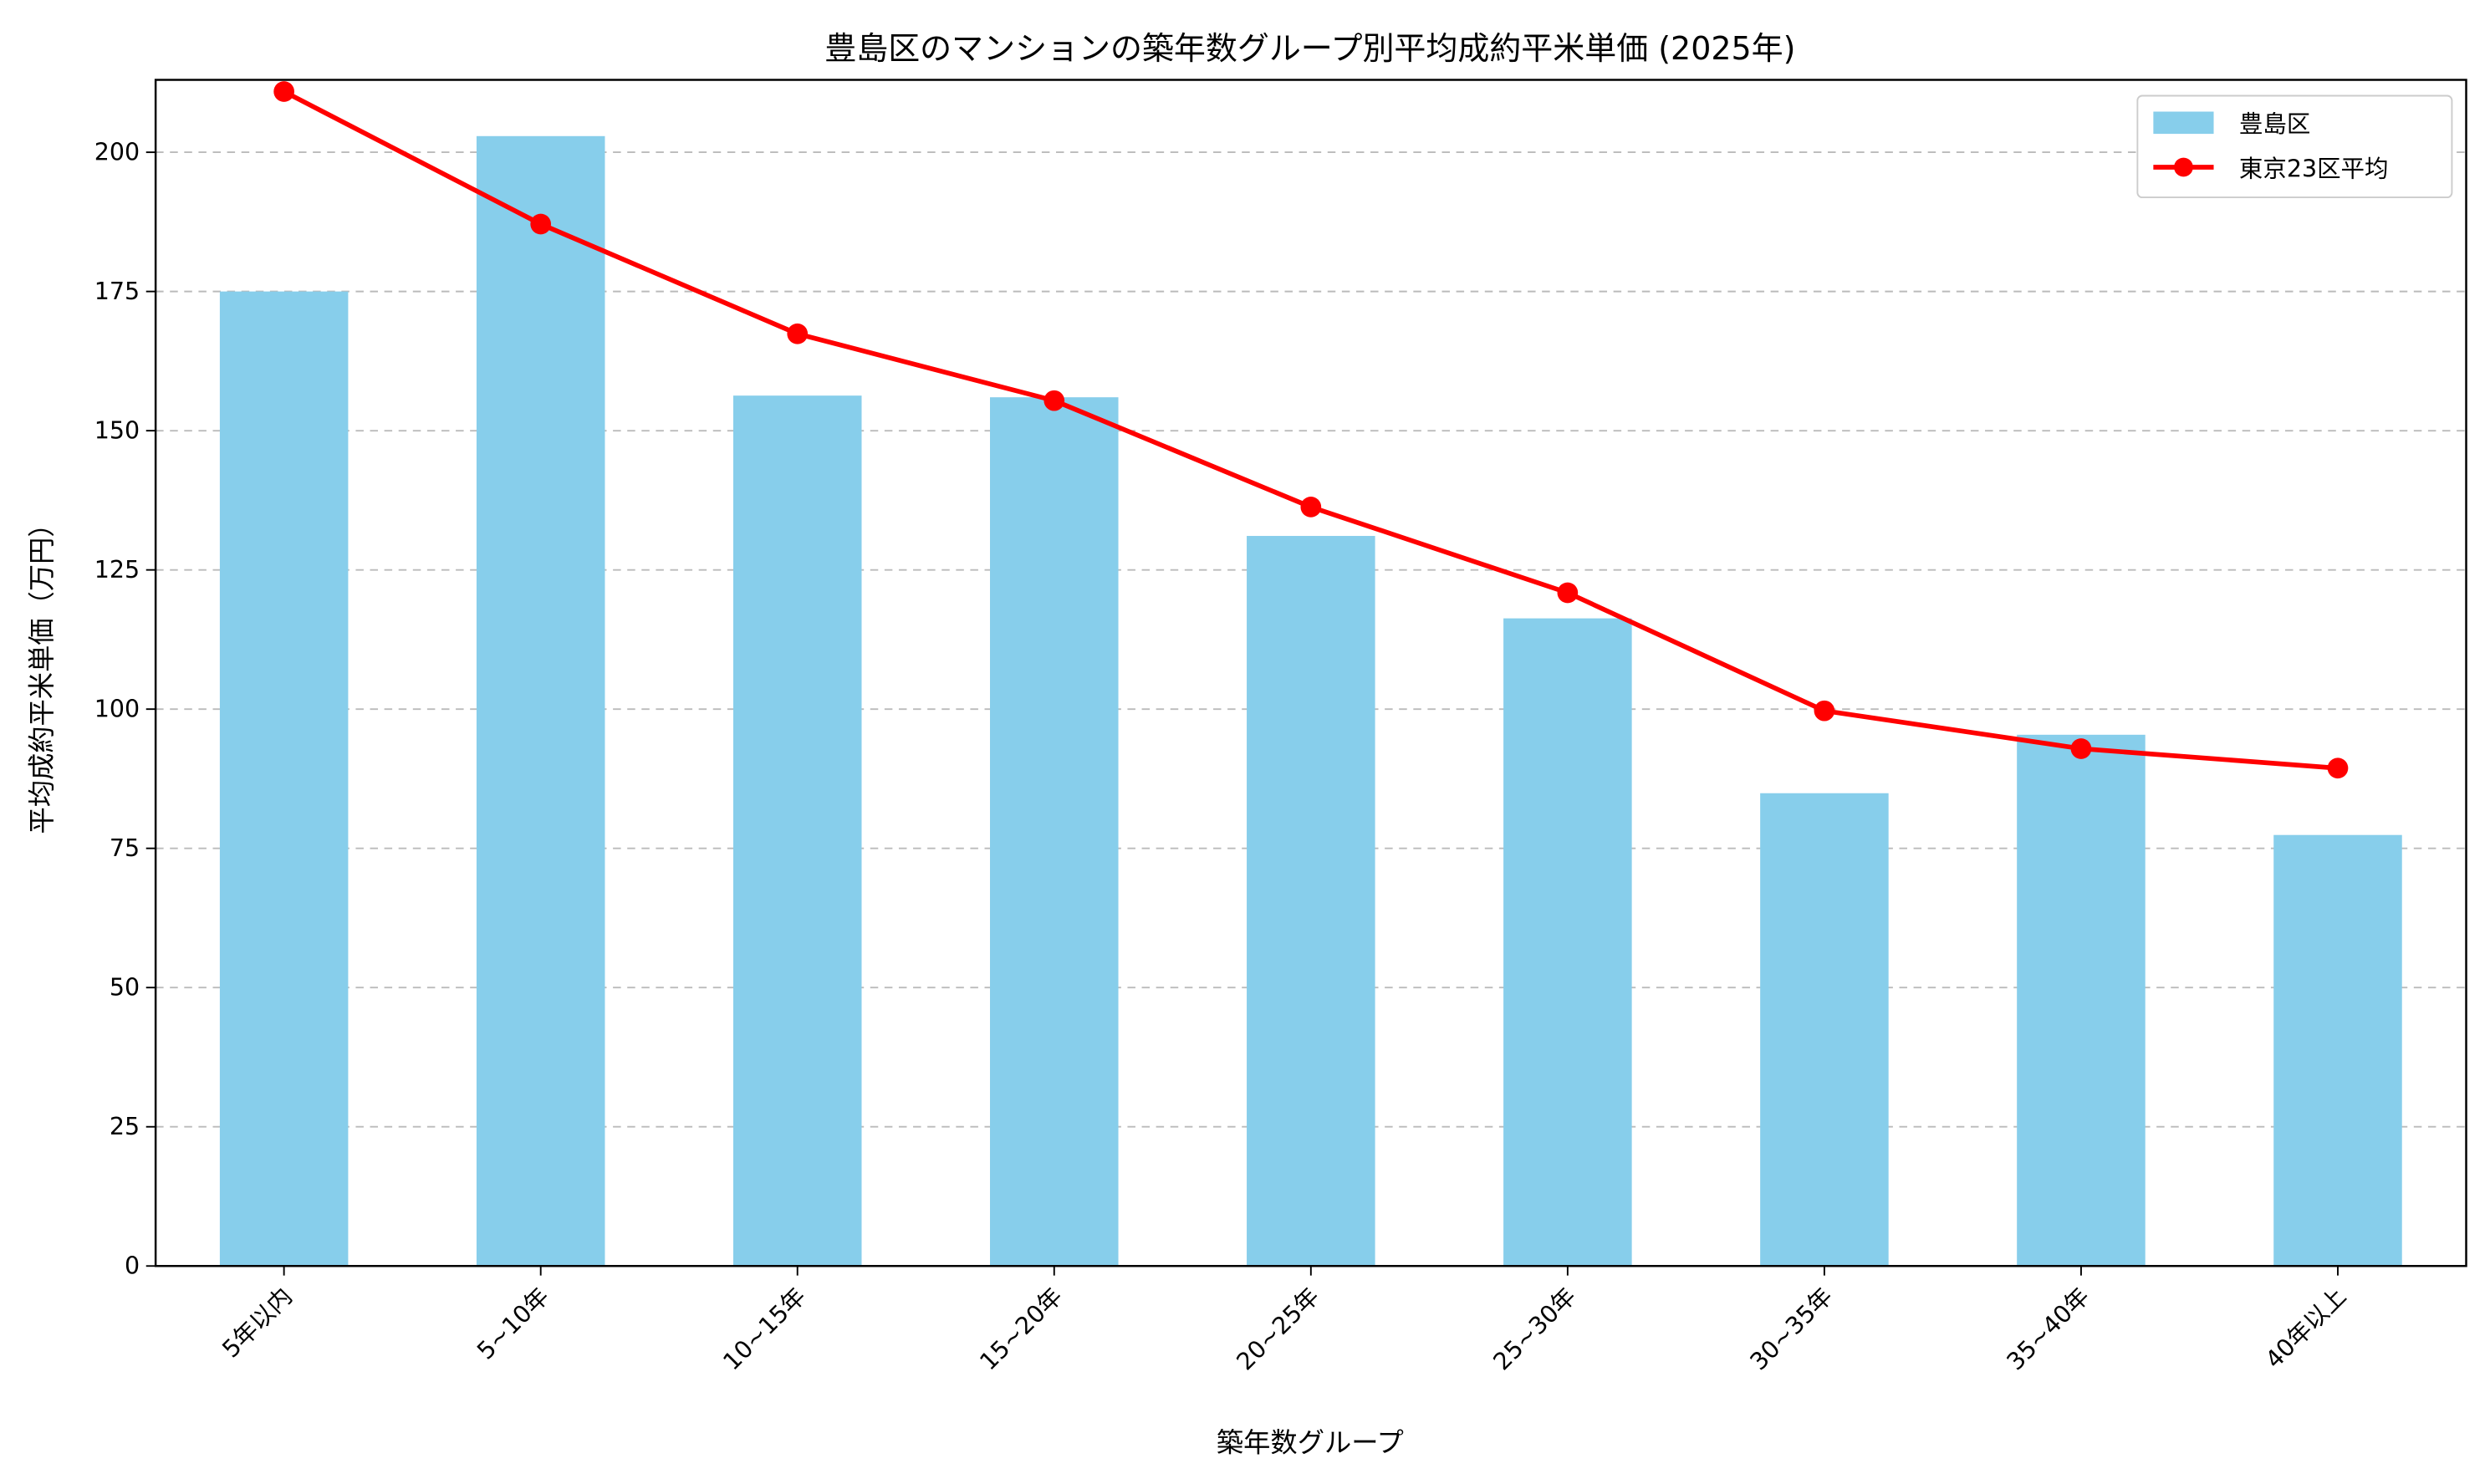 Image resolution: width=2490 pixels, height=1484 pixels. What do you see at coordinates (1278, 1329) in the screenshot?
I see `x-tick-label: 20~25年` at bounding box center [1278, 1329].